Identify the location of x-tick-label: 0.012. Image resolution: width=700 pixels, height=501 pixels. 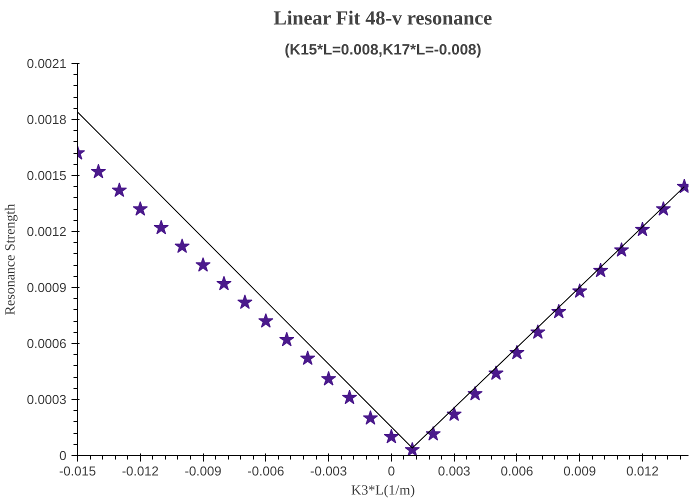
(642, 471).